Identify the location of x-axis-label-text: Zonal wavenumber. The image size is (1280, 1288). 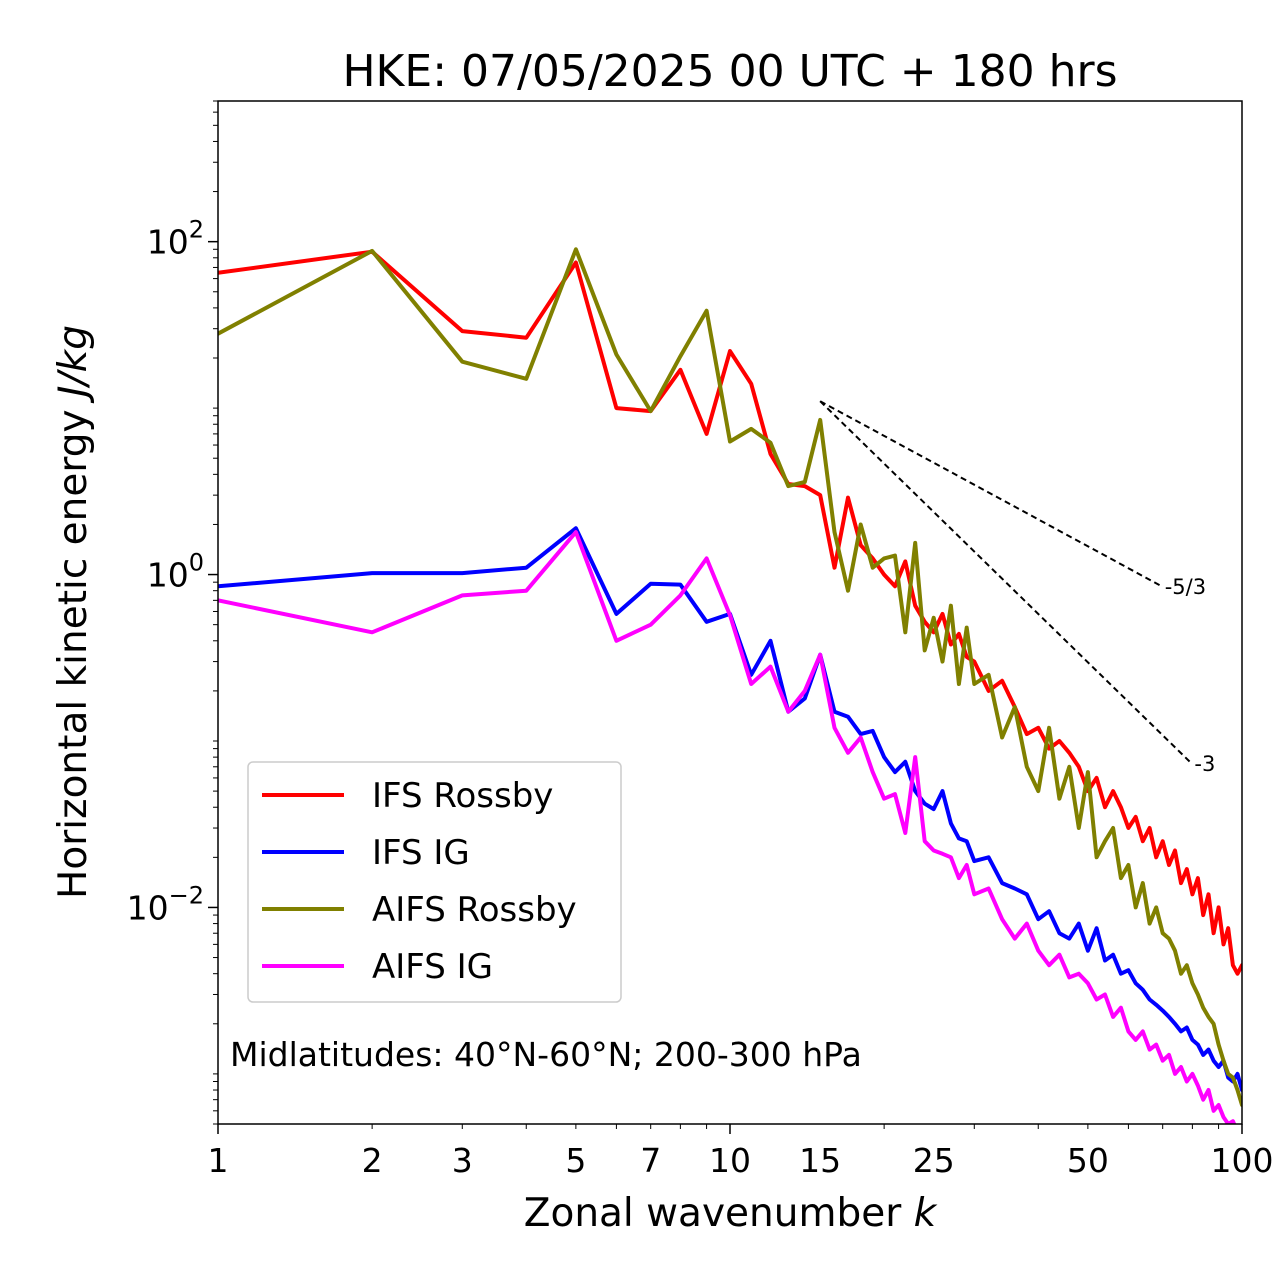
(713, 1213).